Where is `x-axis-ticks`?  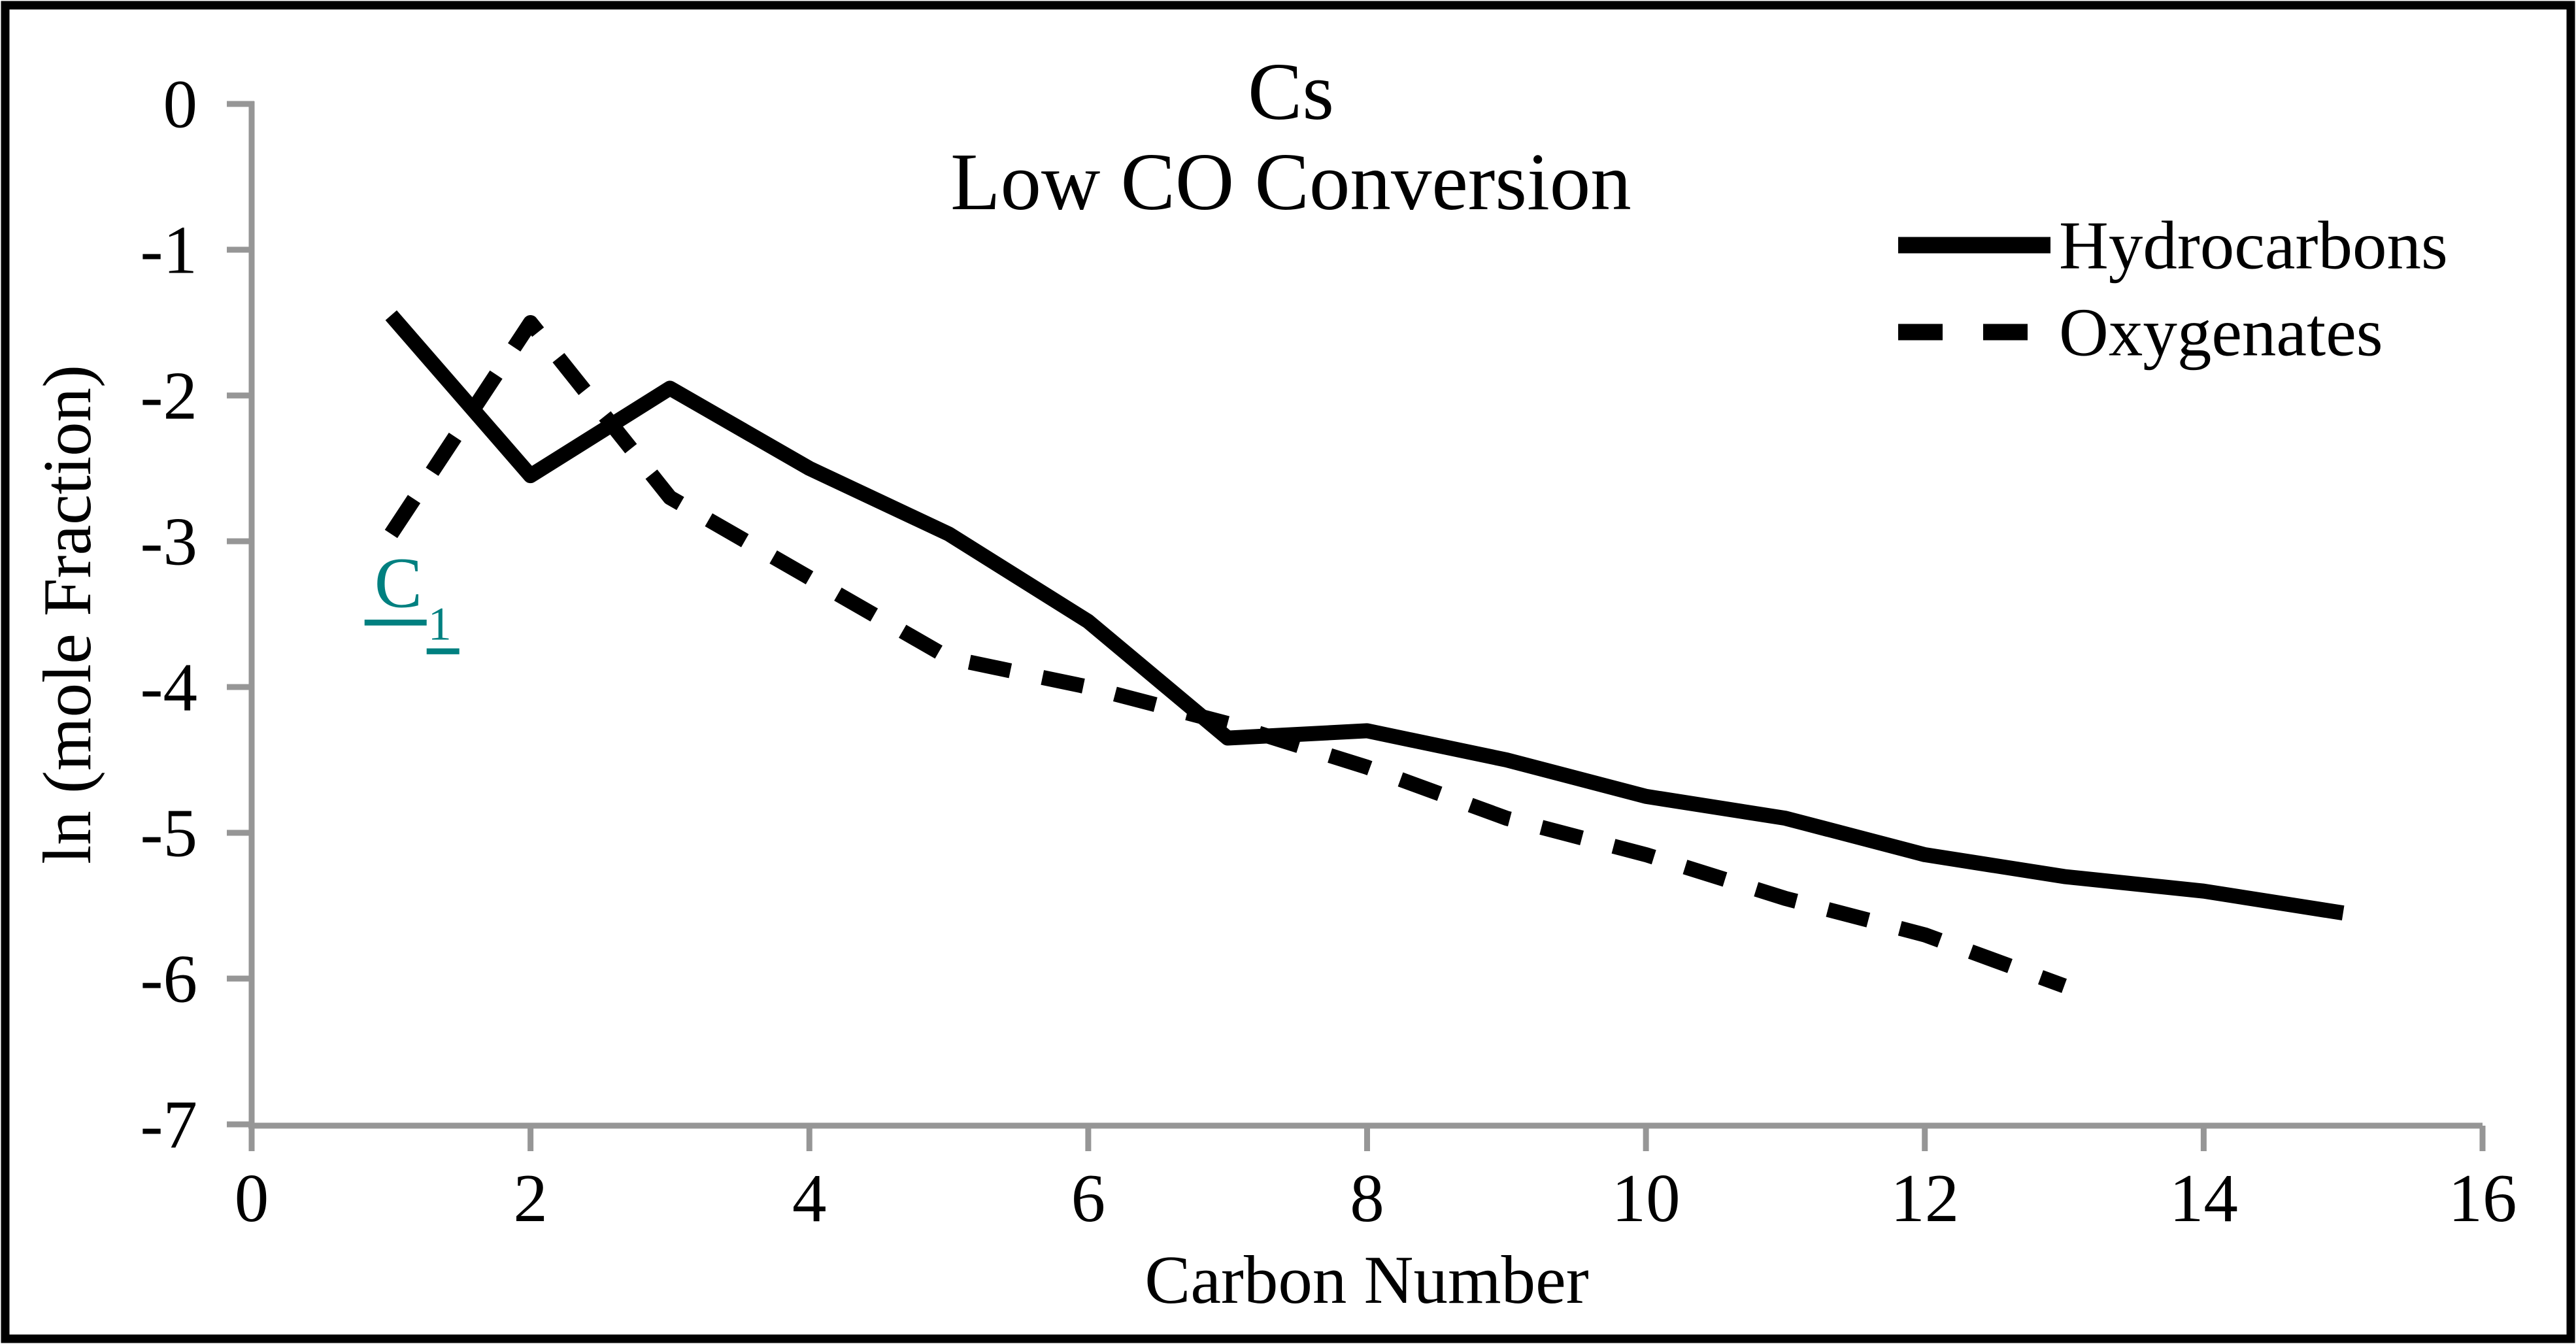 x-axis-ticks is located at coordinates (1367, 1138).